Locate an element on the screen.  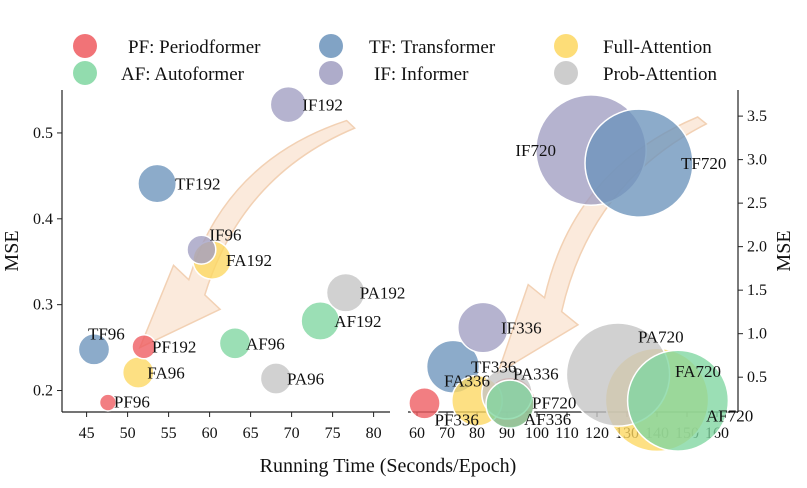
x-tick-label: 50 is located at coordinates (128, 433).